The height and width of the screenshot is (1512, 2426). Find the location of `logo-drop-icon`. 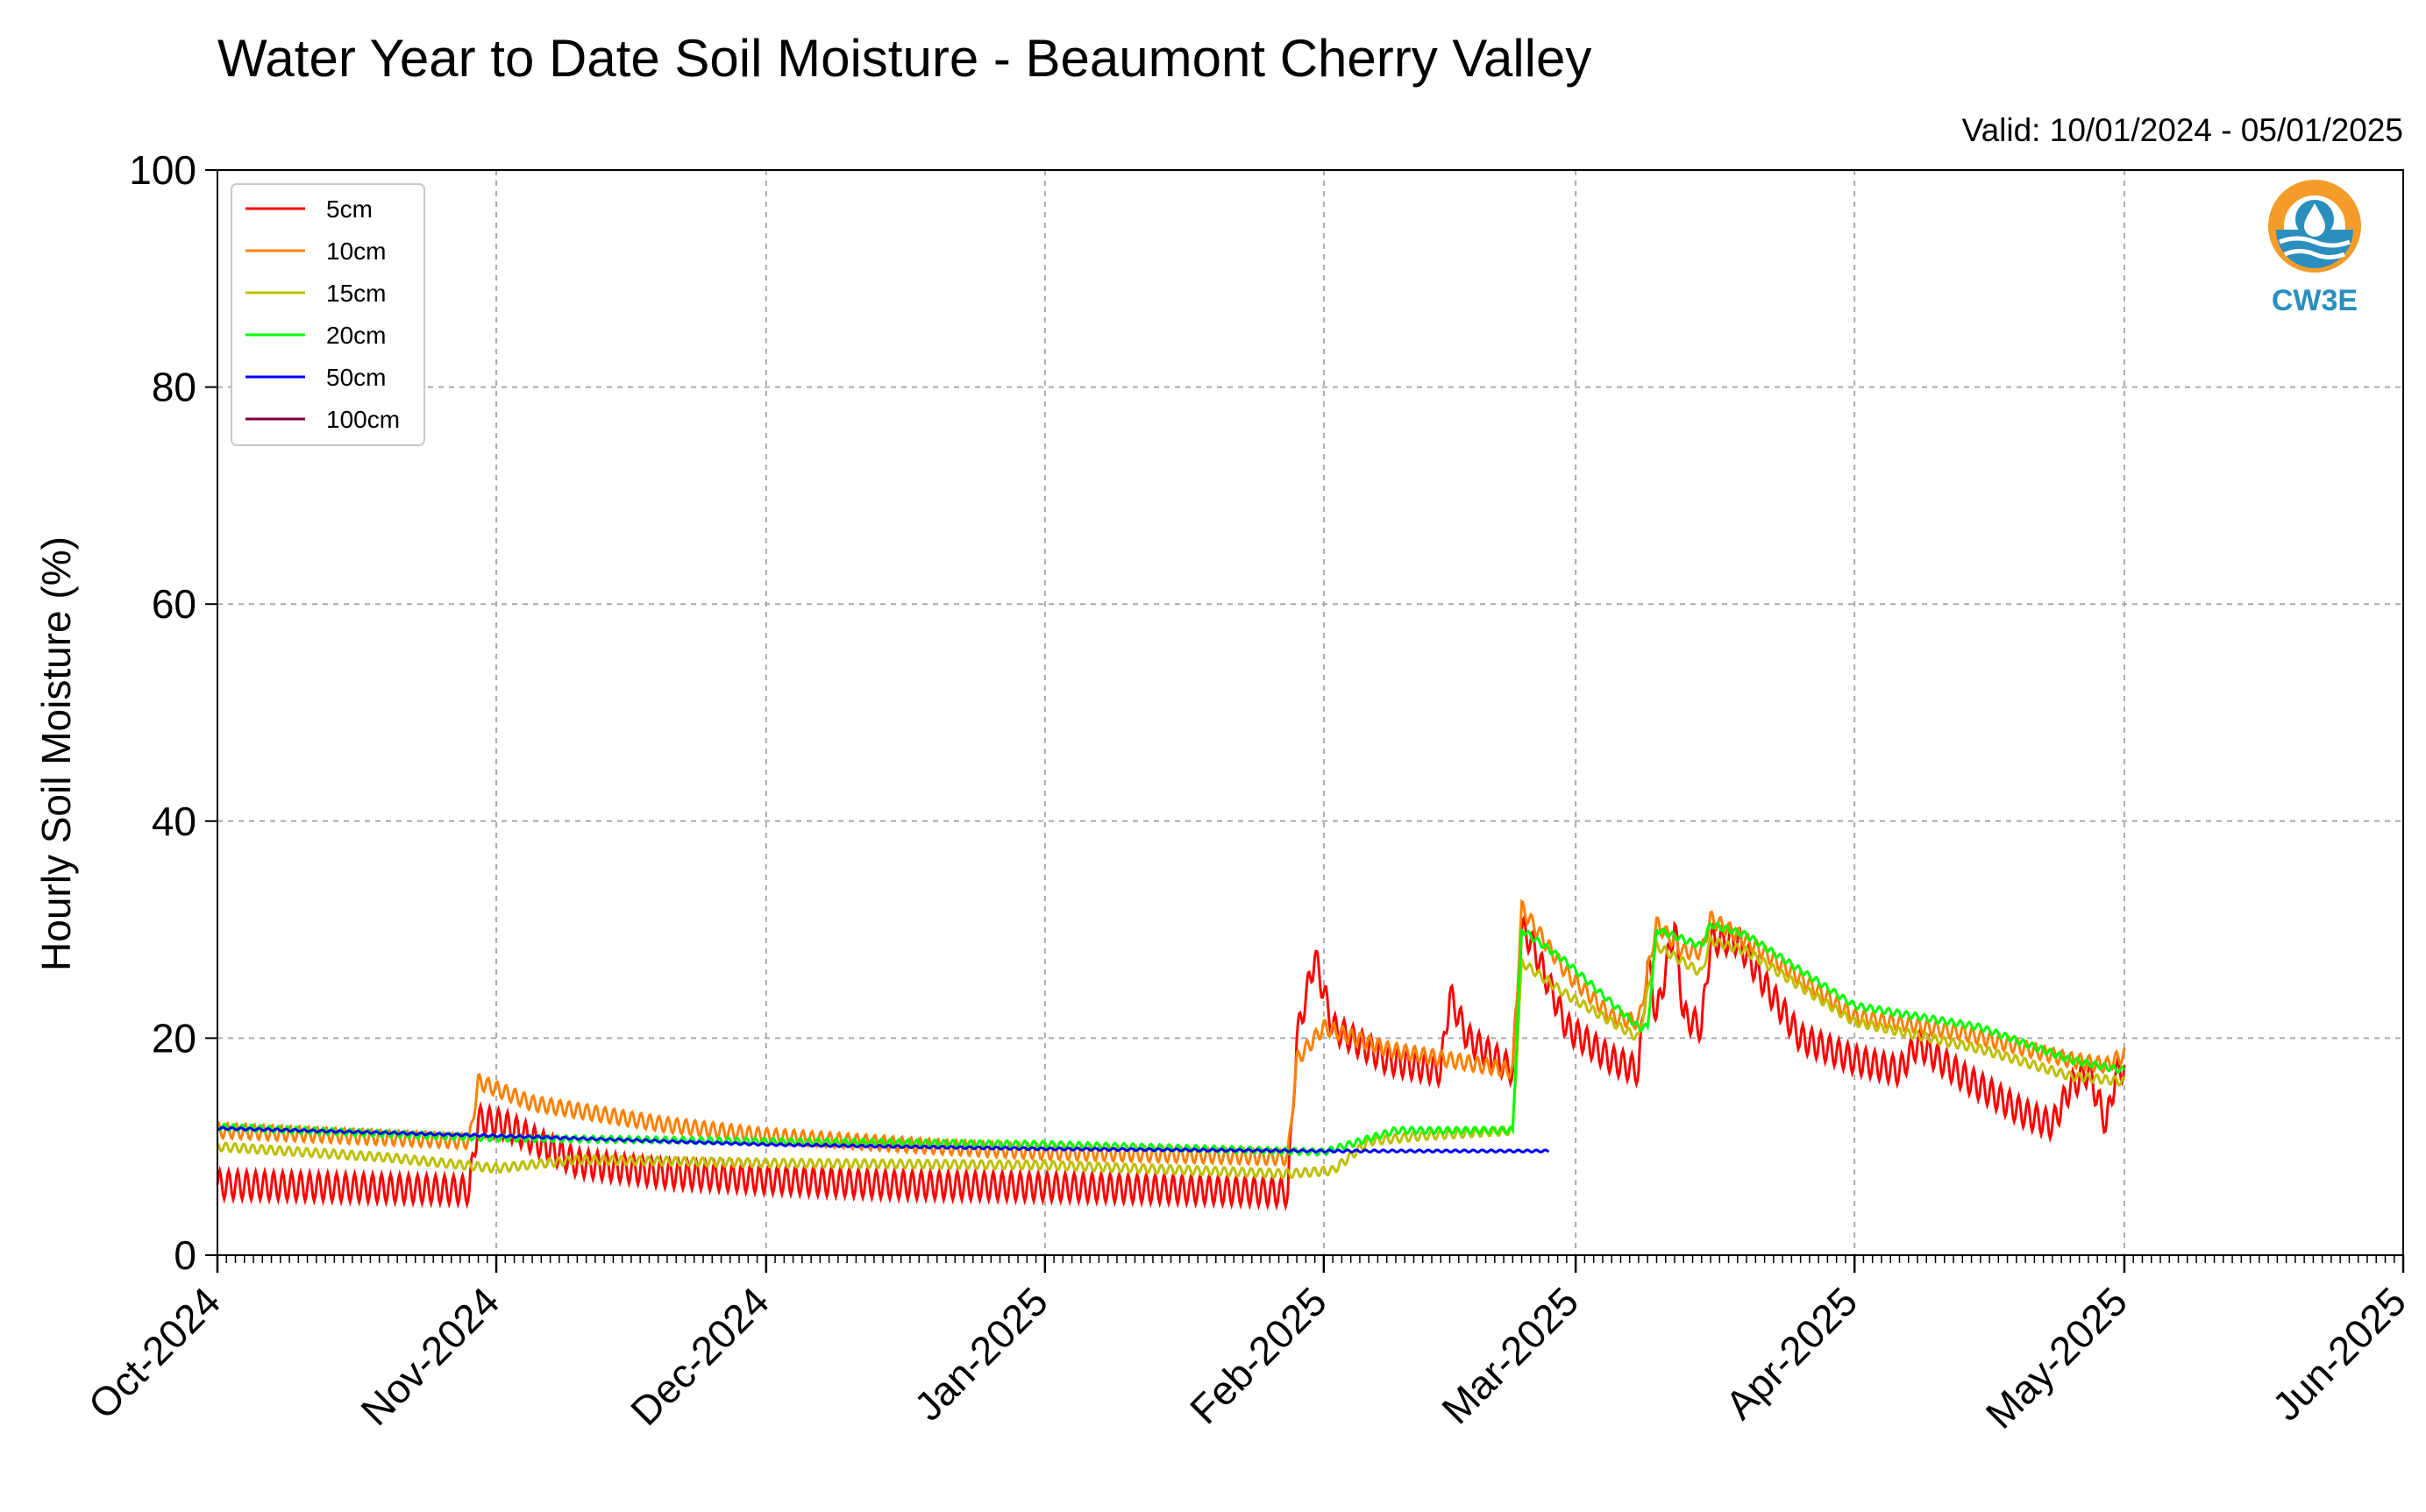

logo-drop-icon is located at coordinates (2314, 220).